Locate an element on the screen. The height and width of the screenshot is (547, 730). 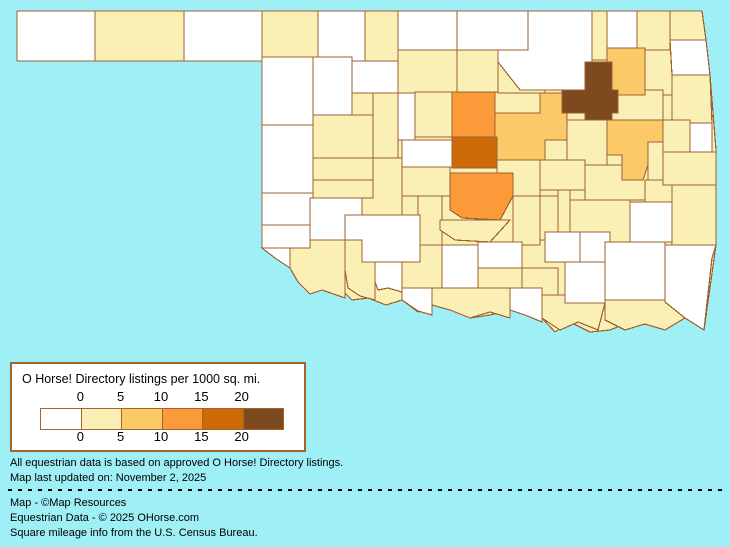
credit-map: Map - ©Map Resources is located at coordinates (68, 503).